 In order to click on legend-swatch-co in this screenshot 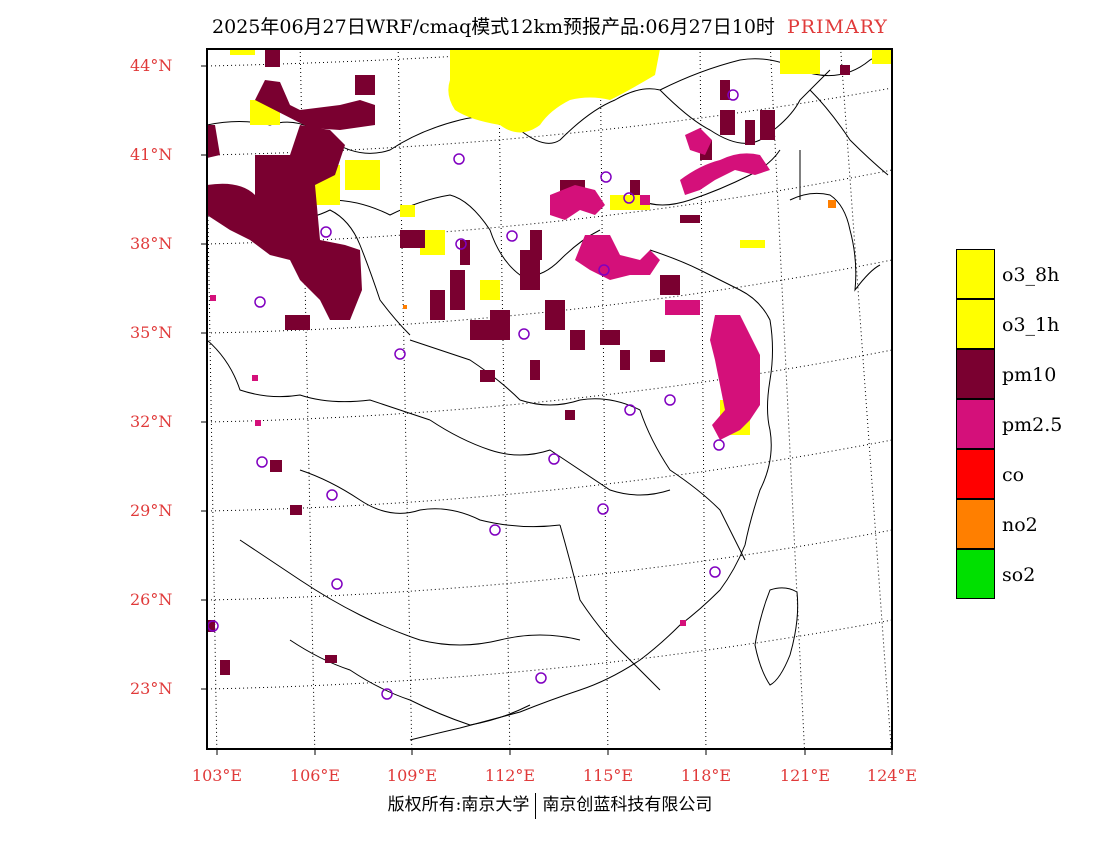, I will do `click(975, 474)`.